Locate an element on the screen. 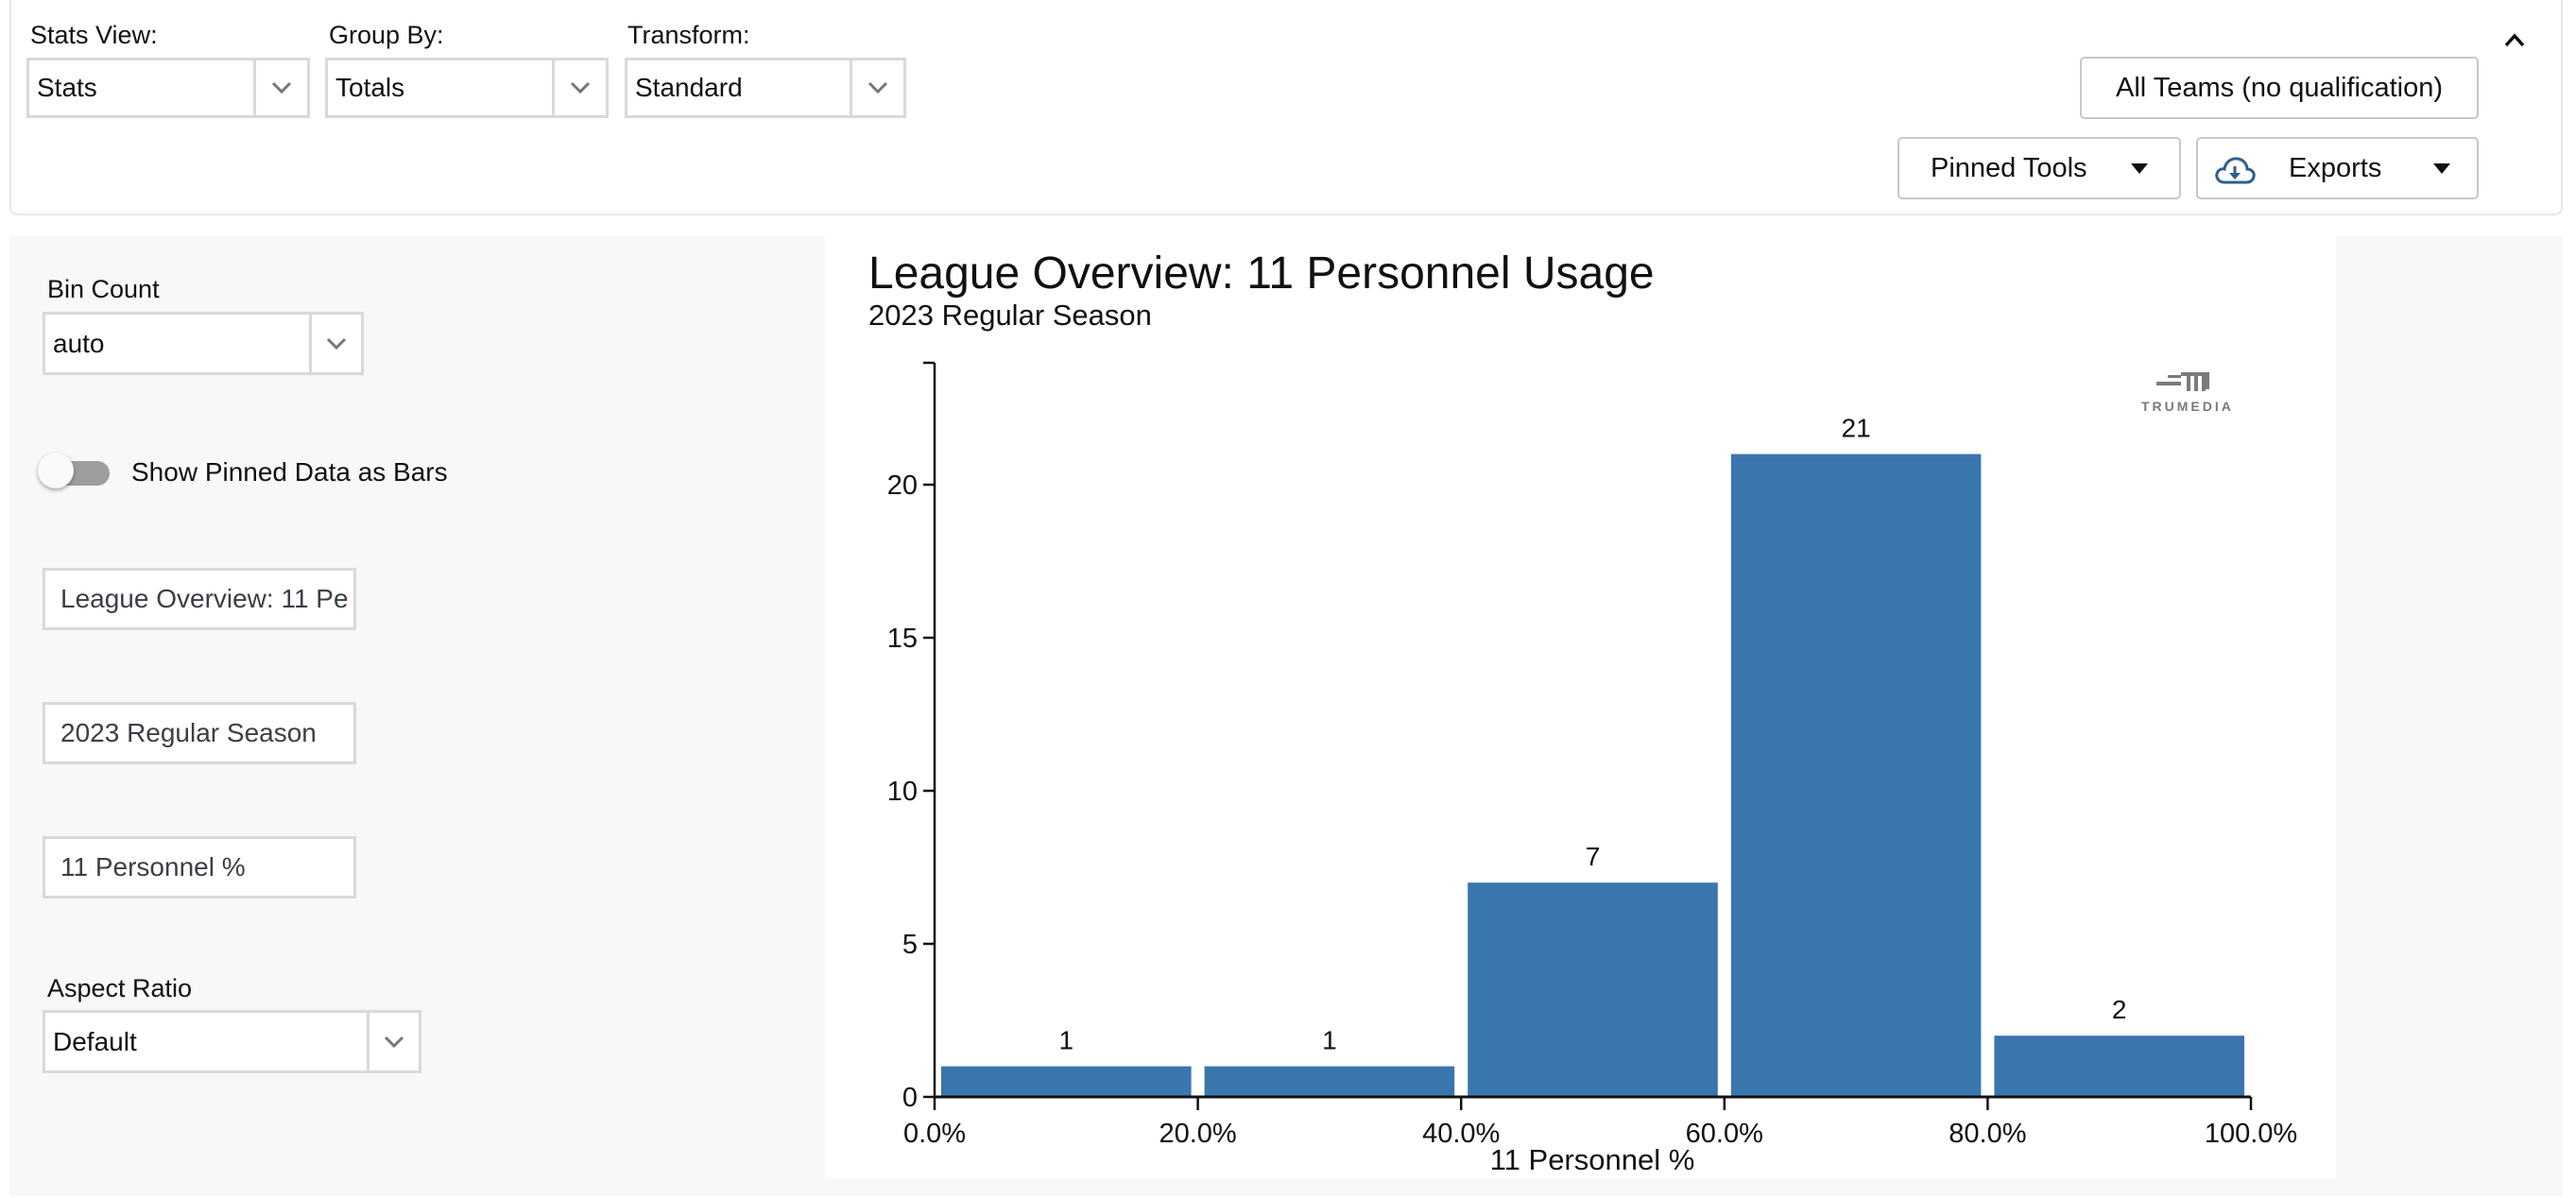  x-axis-label-input: 11 Personnel % is located at coordinates (199, 867).